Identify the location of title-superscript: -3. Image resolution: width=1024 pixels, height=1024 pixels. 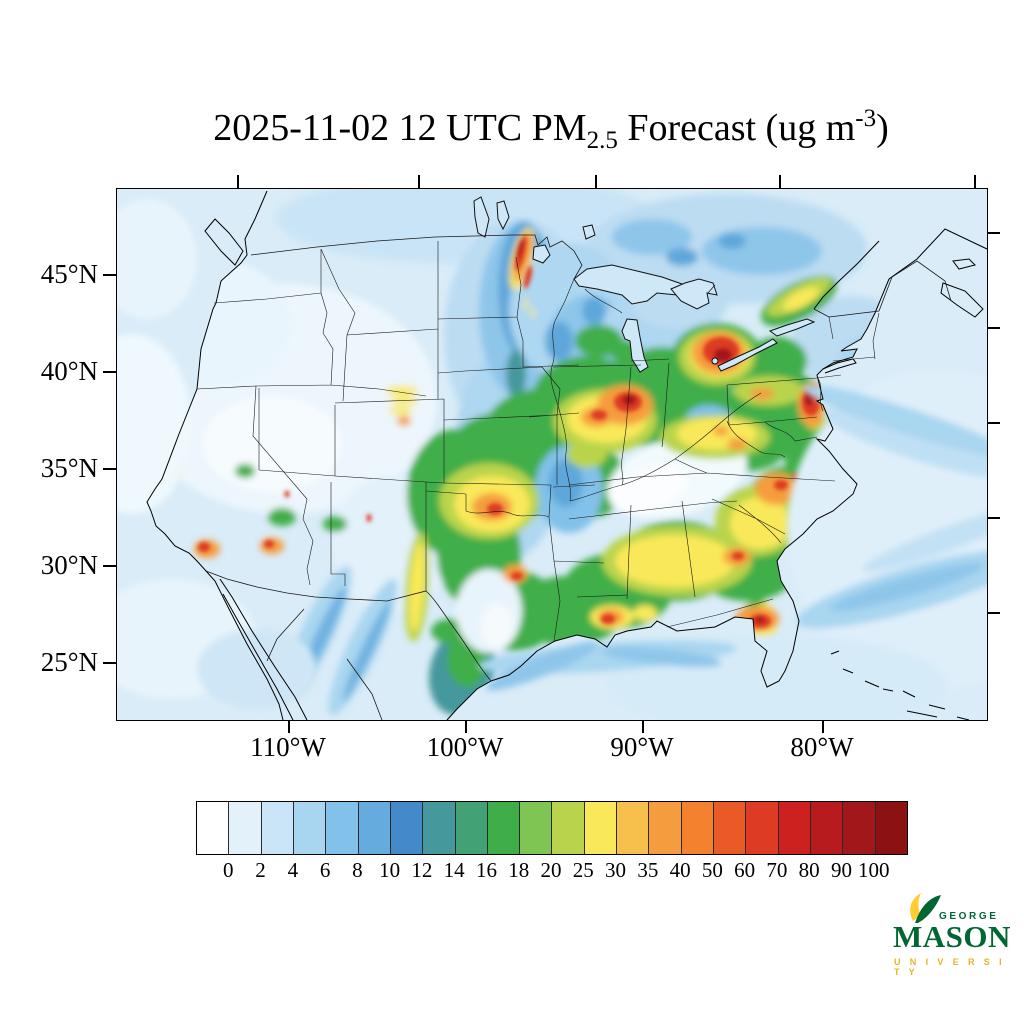
(866, 118).